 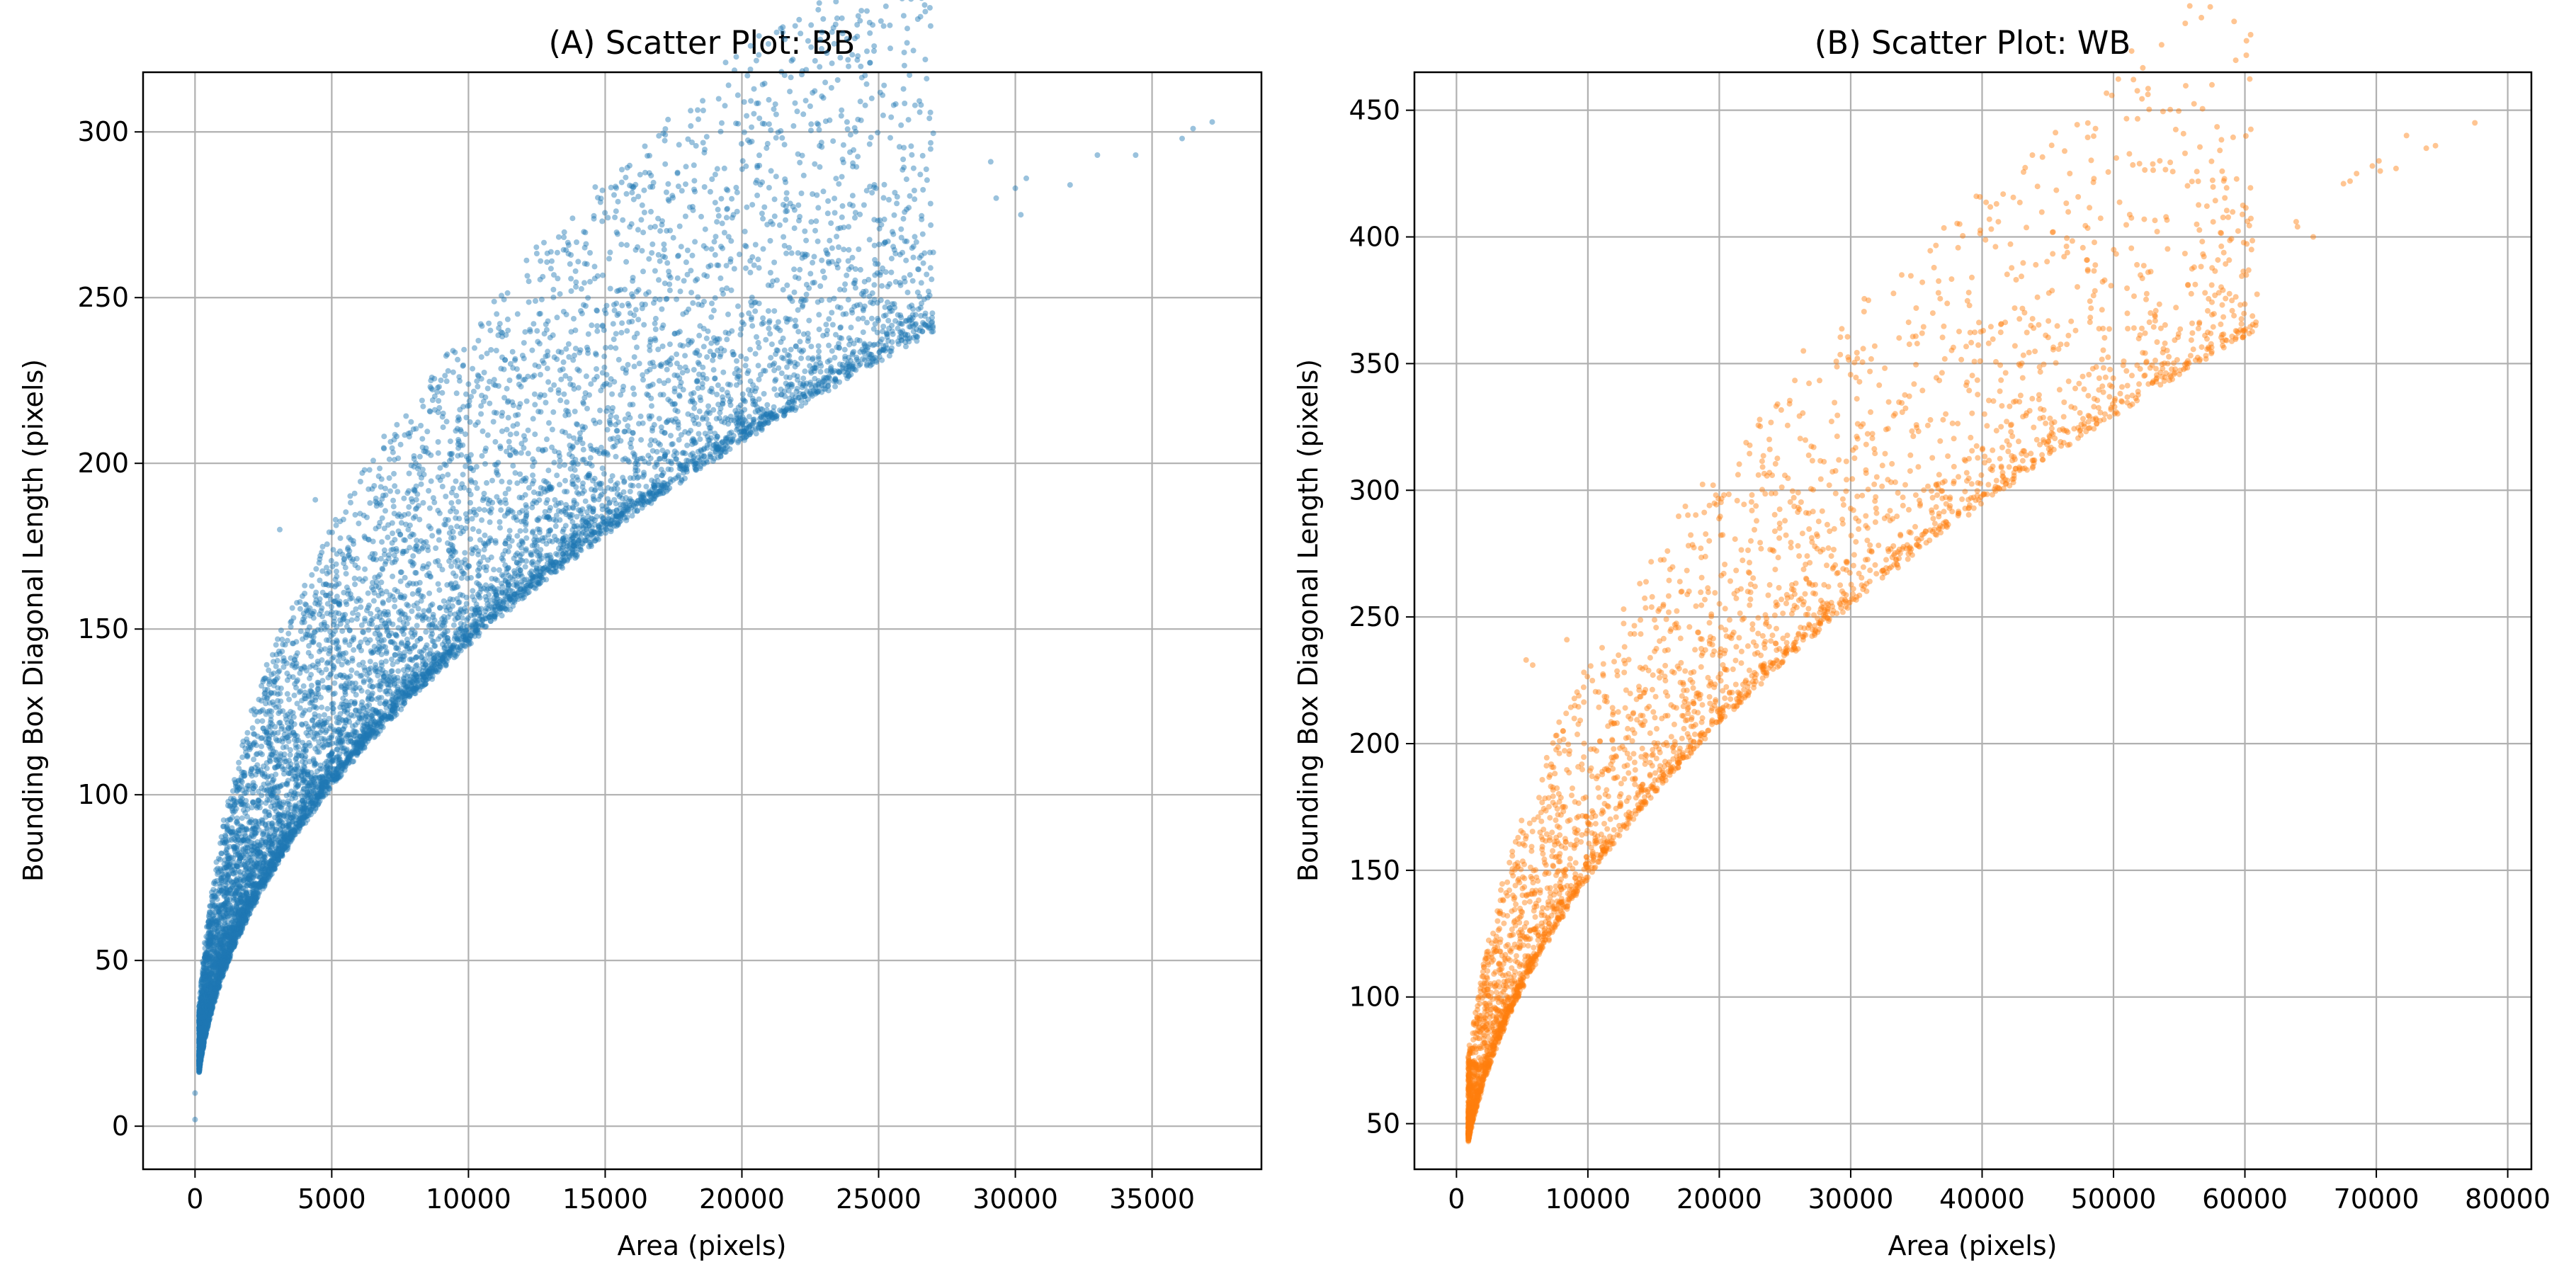 What do you see at coordinates (702, 43) in the screenshot?
I see `panel-title: (A) Scatter Plot: BB` at bounding box center [702, 43].